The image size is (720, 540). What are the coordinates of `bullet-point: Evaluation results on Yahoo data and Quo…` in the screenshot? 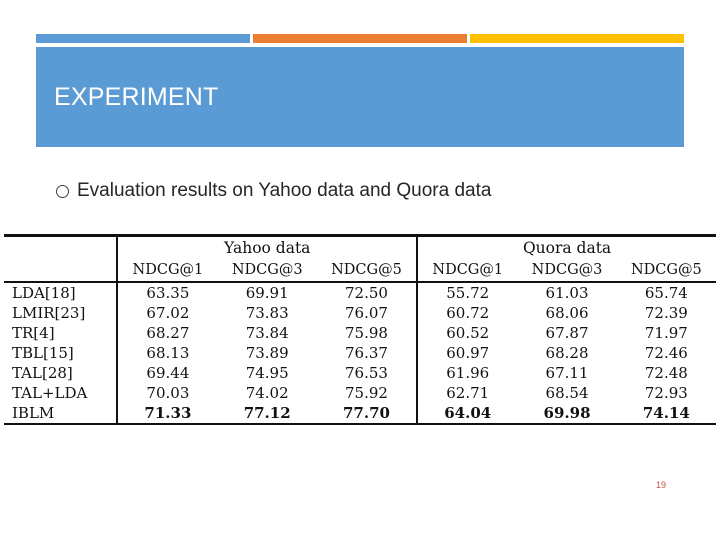 It's located at (273, 191).